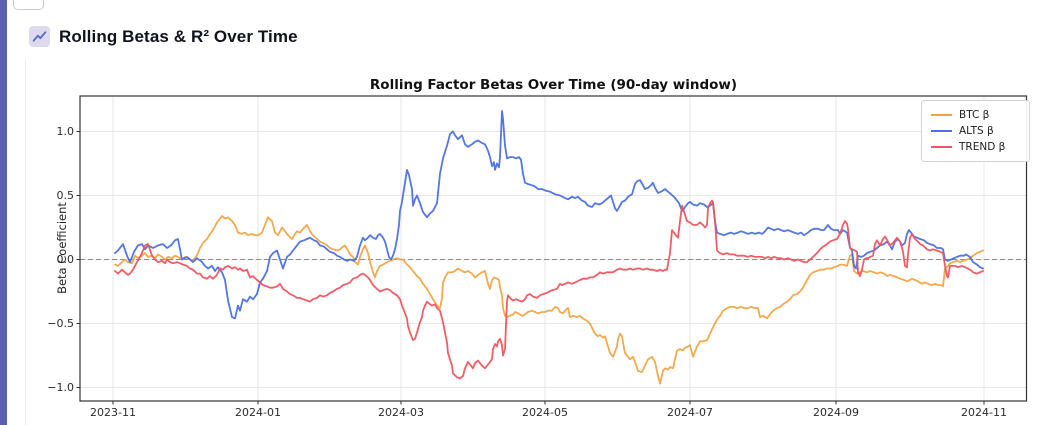 This screenshot has height=425, width=1049. What do you see at coordinates (3, 212) in the screenshot?
I see `left-accent-bar` at bounding box center [3, 212].